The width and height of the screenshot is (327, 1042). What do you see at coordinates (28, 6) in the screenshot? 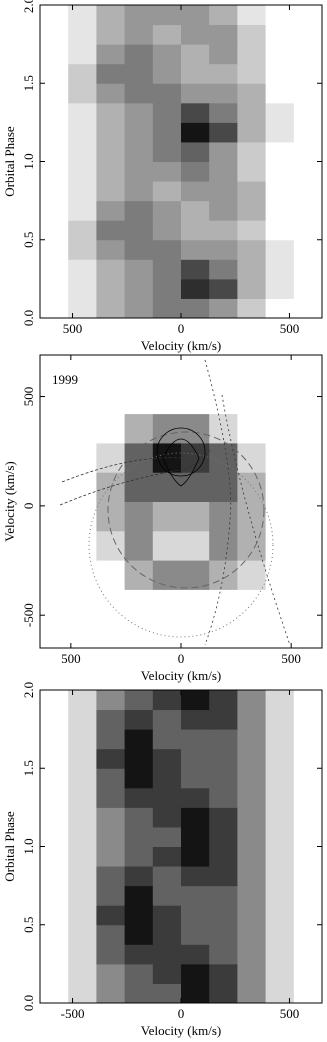
I see `y-tick-label: 2.0` at bounding box center [28, 6].